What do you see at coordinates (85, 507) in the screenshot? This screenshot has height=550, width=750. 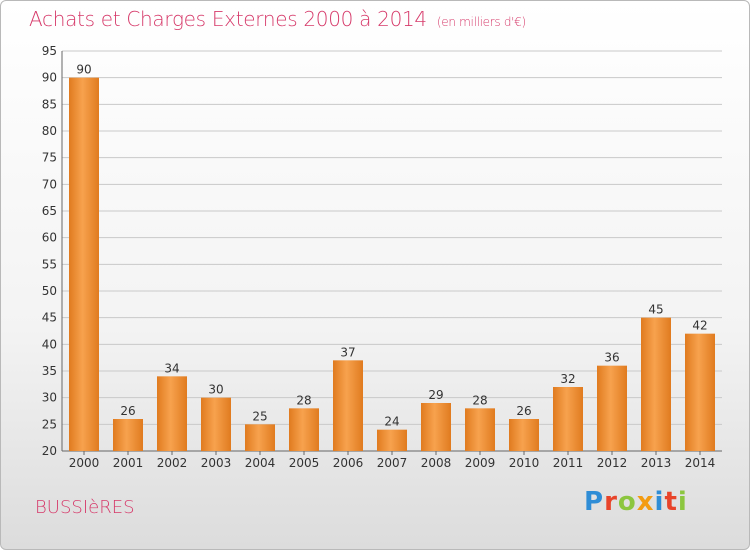 I see `commune-name: BUSSIèRES` at bounding box center [85, 507].